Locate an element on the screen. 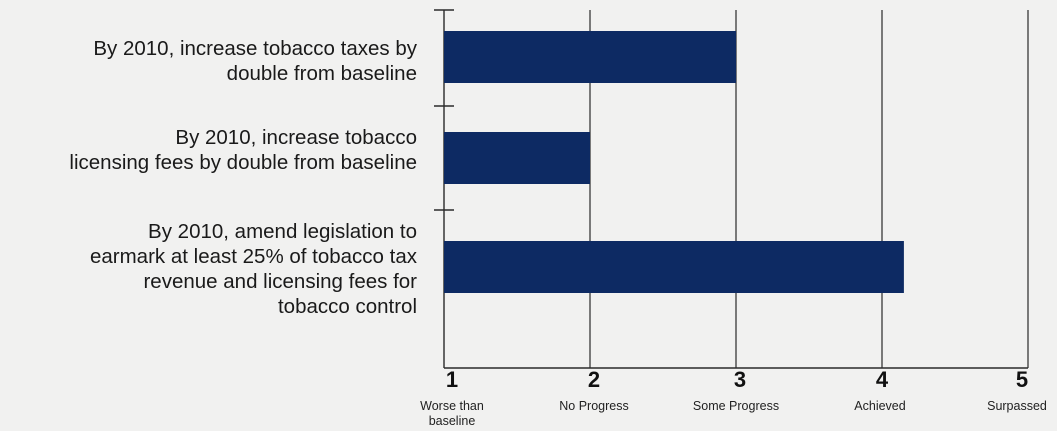 The width and height of the screenshot is (1057, 431). tick-number-3: 3 is located at coordinates (740, 379).